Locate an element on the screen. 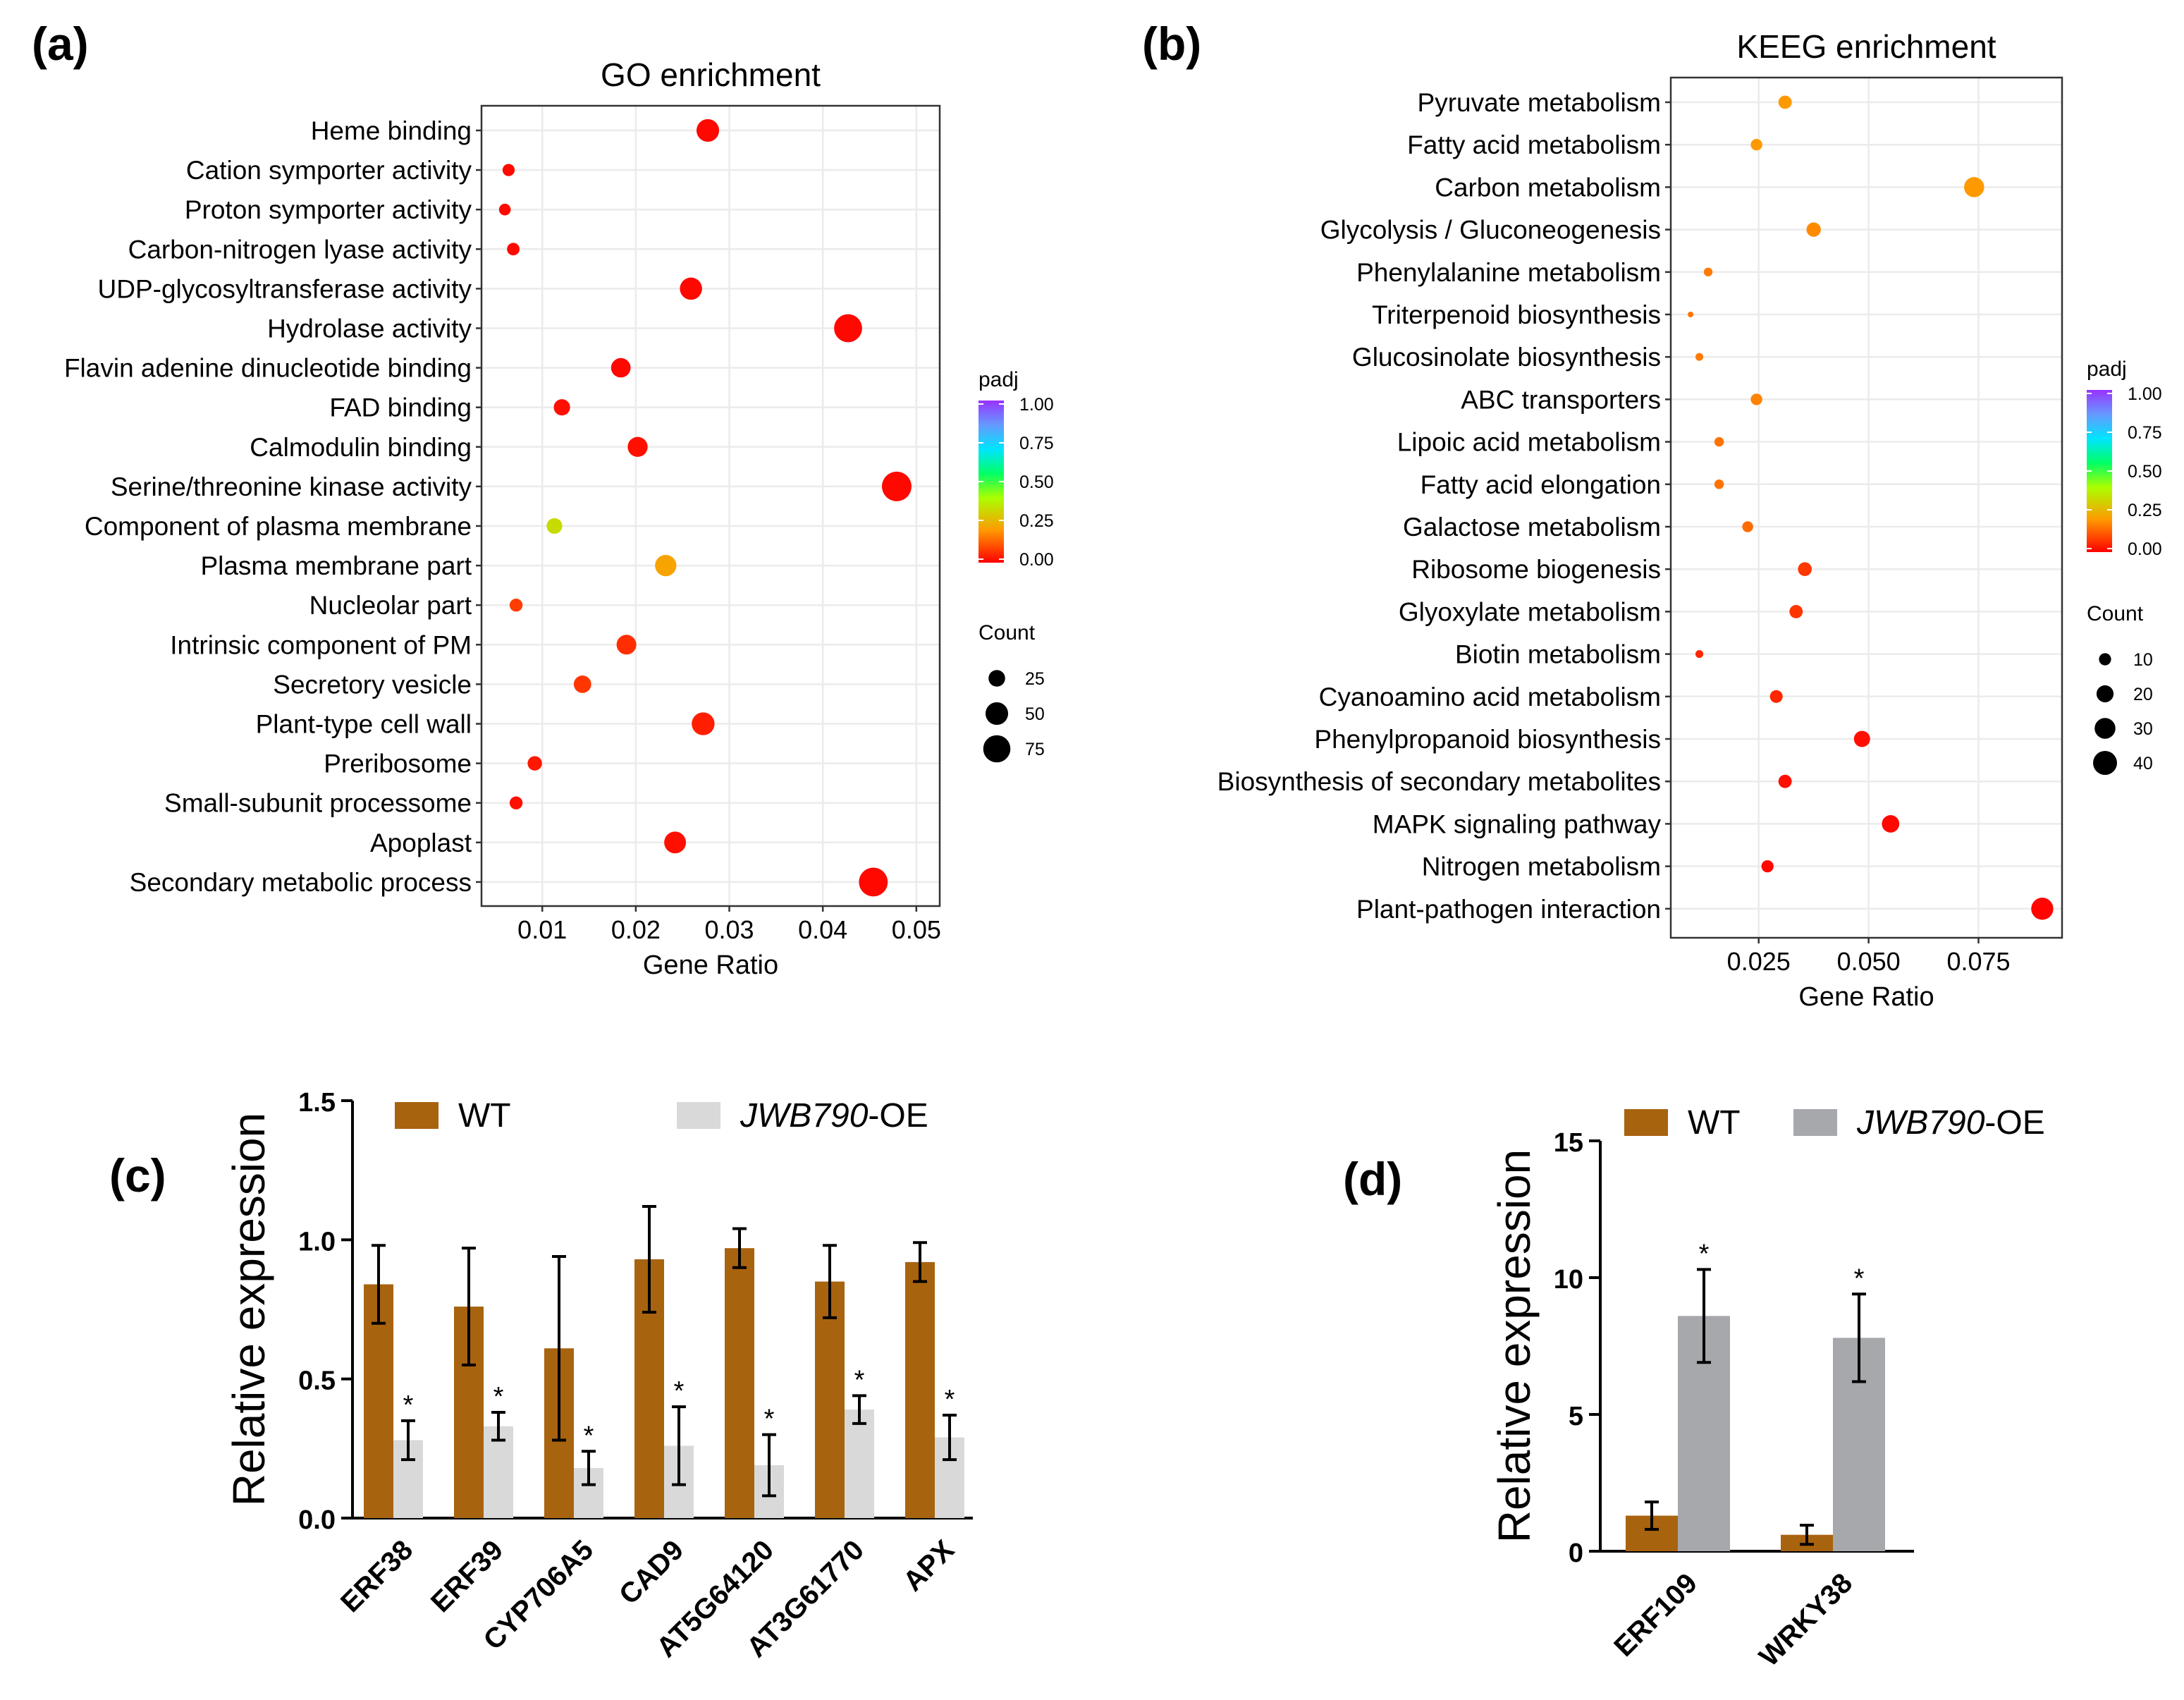  x-tick-label: APX is located at coordinates (928, 1565).